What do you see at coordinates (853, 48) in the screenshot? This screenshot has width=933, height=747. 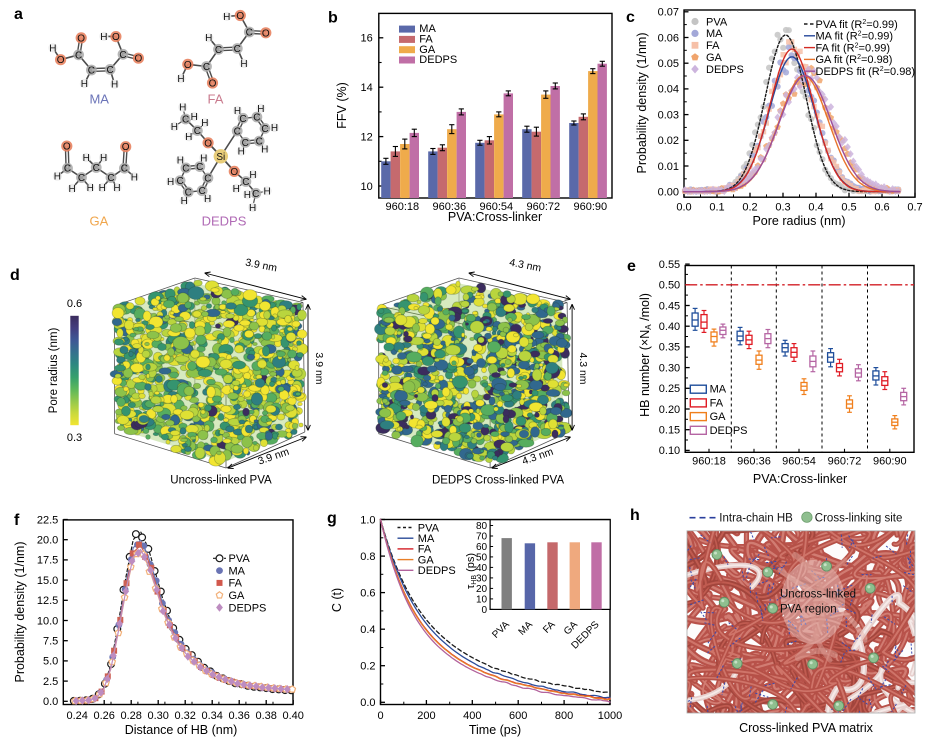 I see `svg-text: FA fit (R2=0.99)` at bounding box center [853, 48].